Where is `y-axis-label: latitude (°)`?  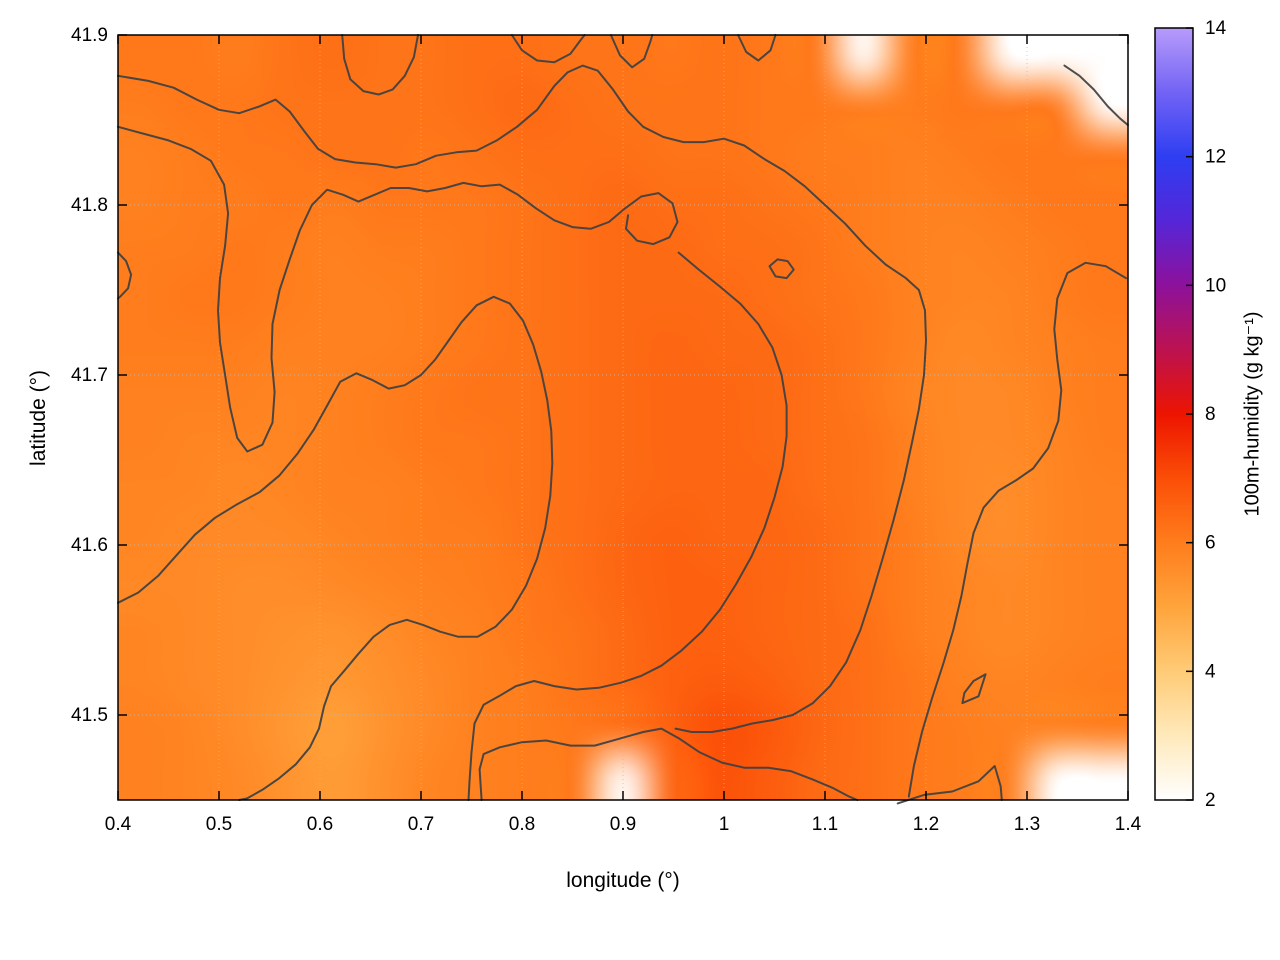 y-axis-label: latitude (°) is located at coordinates (38, 418).